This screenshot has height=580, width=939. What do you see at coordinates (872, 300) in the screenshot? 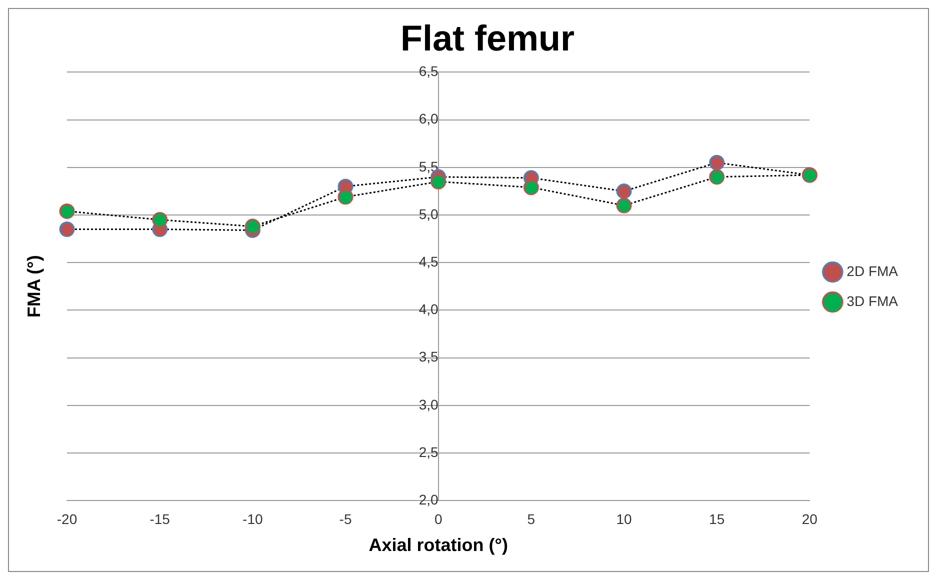
I see `legend-label: 3D FMA` at bounding box center [872, 300].